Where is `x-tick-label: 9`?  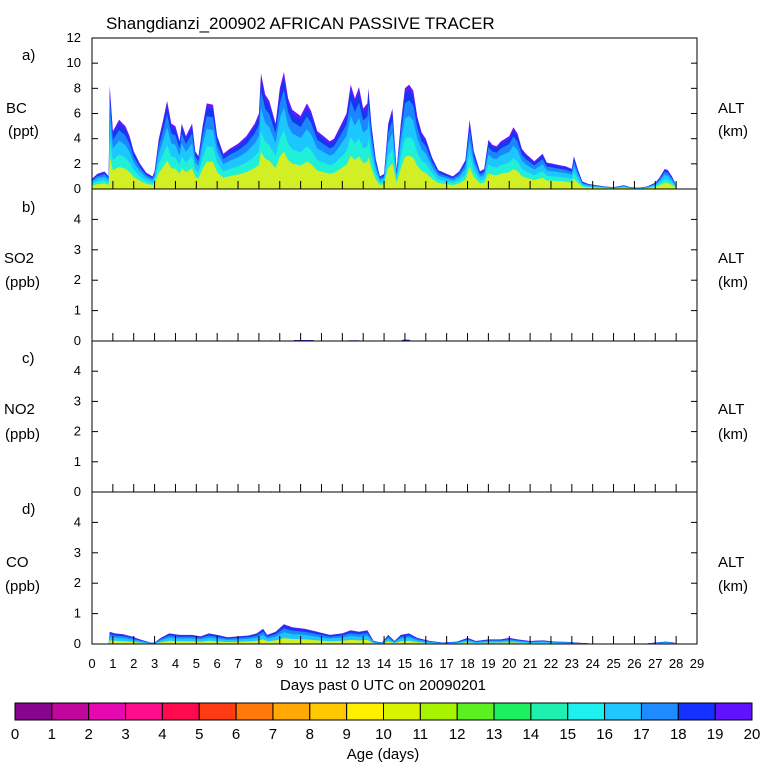
x-tick-label: 9 is located at coordinates (279, 663).